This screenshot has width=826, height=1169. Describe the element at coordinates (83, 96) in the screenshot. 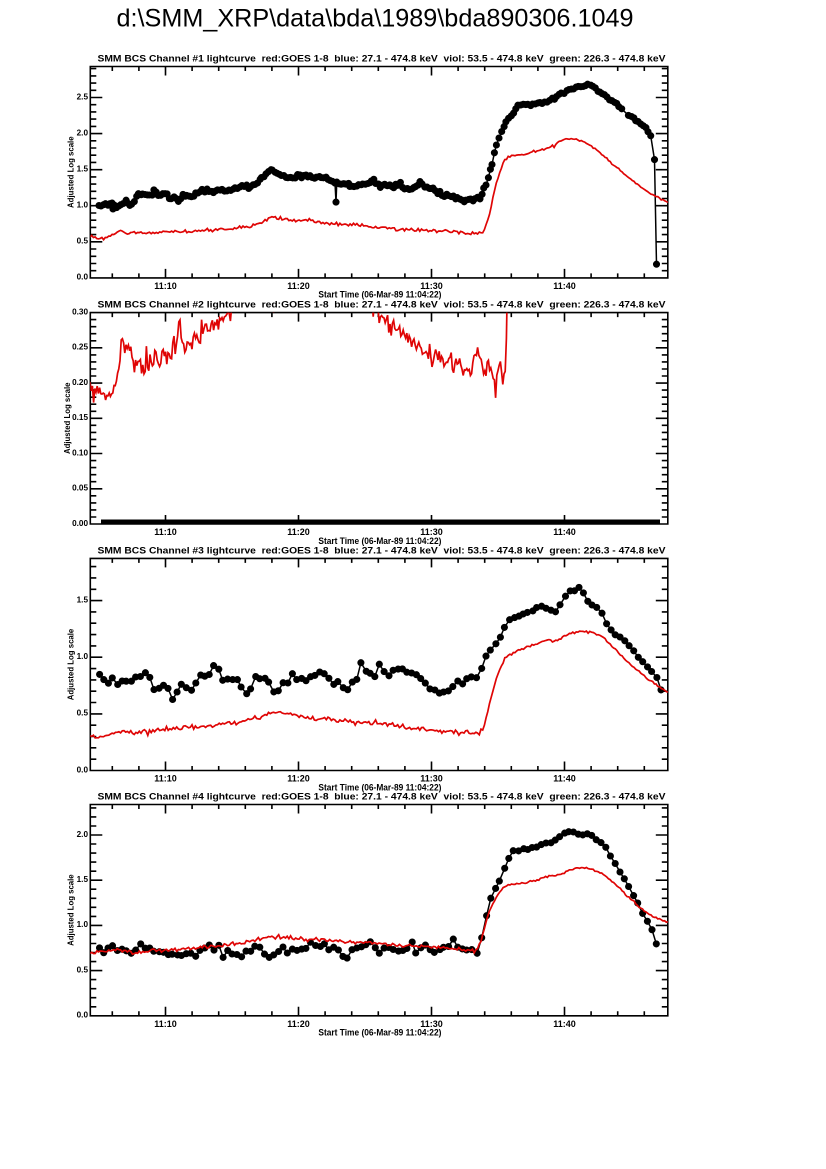

I see `svg-text: 2.5` at that location.